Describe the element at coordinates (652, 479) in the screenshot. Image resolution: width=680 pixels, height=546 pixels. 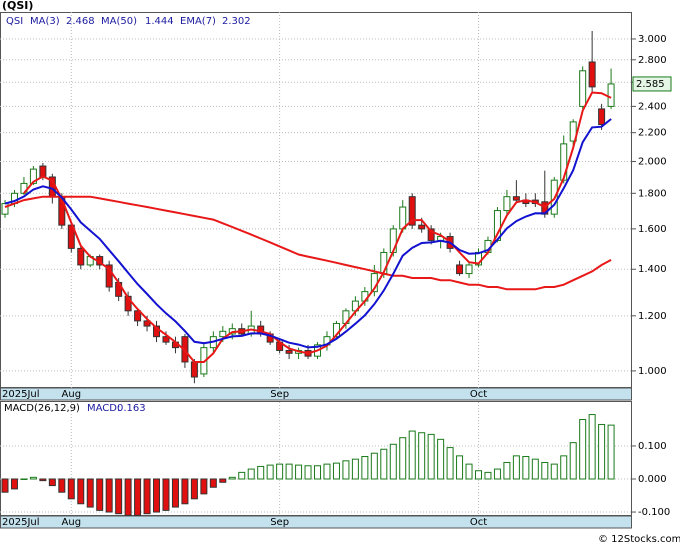
I see `y-tick-label: 0.000` at that location.